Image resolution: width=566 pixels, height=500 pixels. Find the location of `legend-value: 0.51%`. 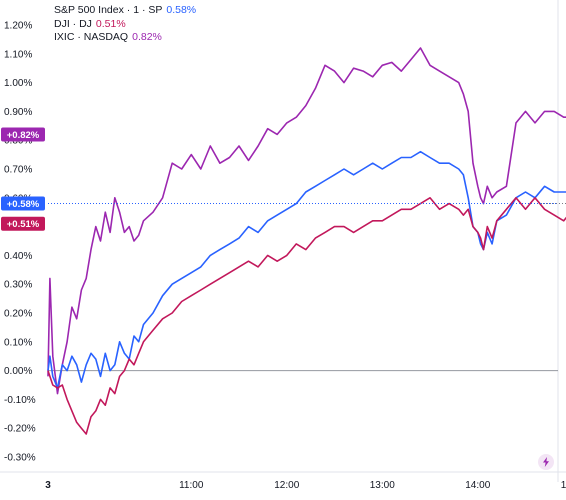

legend-value: 0.51% is located at coordinates (110, 23).